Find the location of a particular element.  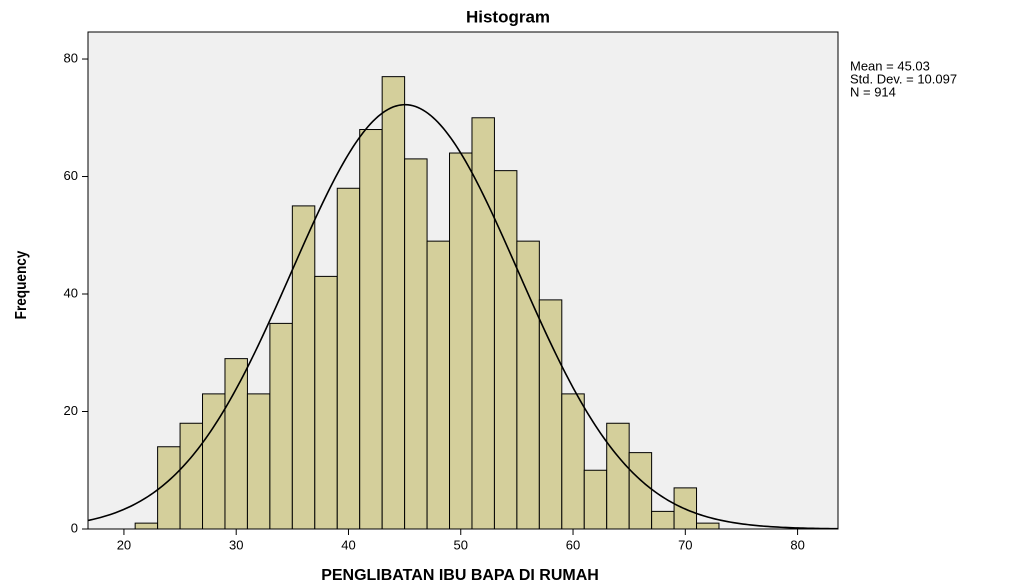

y-tick-label: 60 is located at coordinates (71, 175).